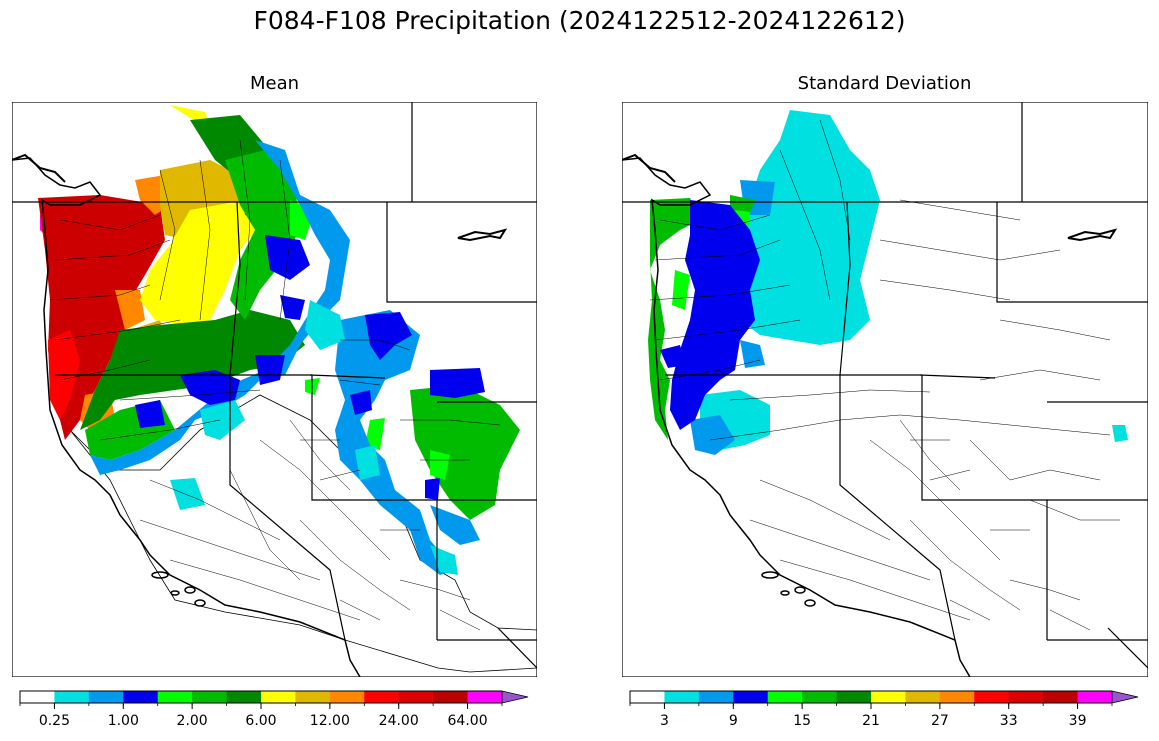  Describe the element at coordinates (123, 721) in the screenshot. I see `colorbar-tick-label: 1.00` at that location.